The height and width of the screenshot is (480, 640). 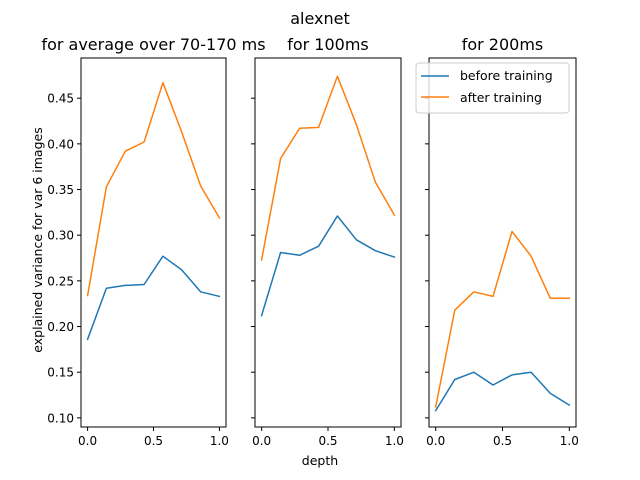 What do you see at coordinates (320, 460) in the screenshot?
I see `x-axis-label: depth` at bounding box center [320, 460].